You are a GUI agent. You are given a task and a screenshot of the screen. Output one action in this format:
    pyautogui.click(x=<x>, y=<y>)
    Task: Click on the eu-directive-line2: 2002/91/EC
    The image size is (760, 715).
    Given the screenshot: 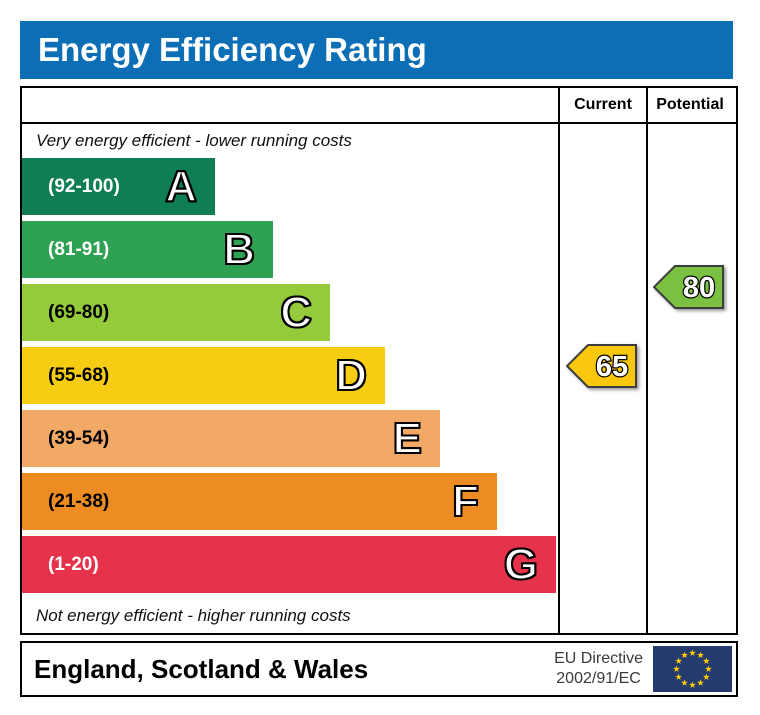 What is the action you would take?
    pyautogui.click(x=598, y=678)
    